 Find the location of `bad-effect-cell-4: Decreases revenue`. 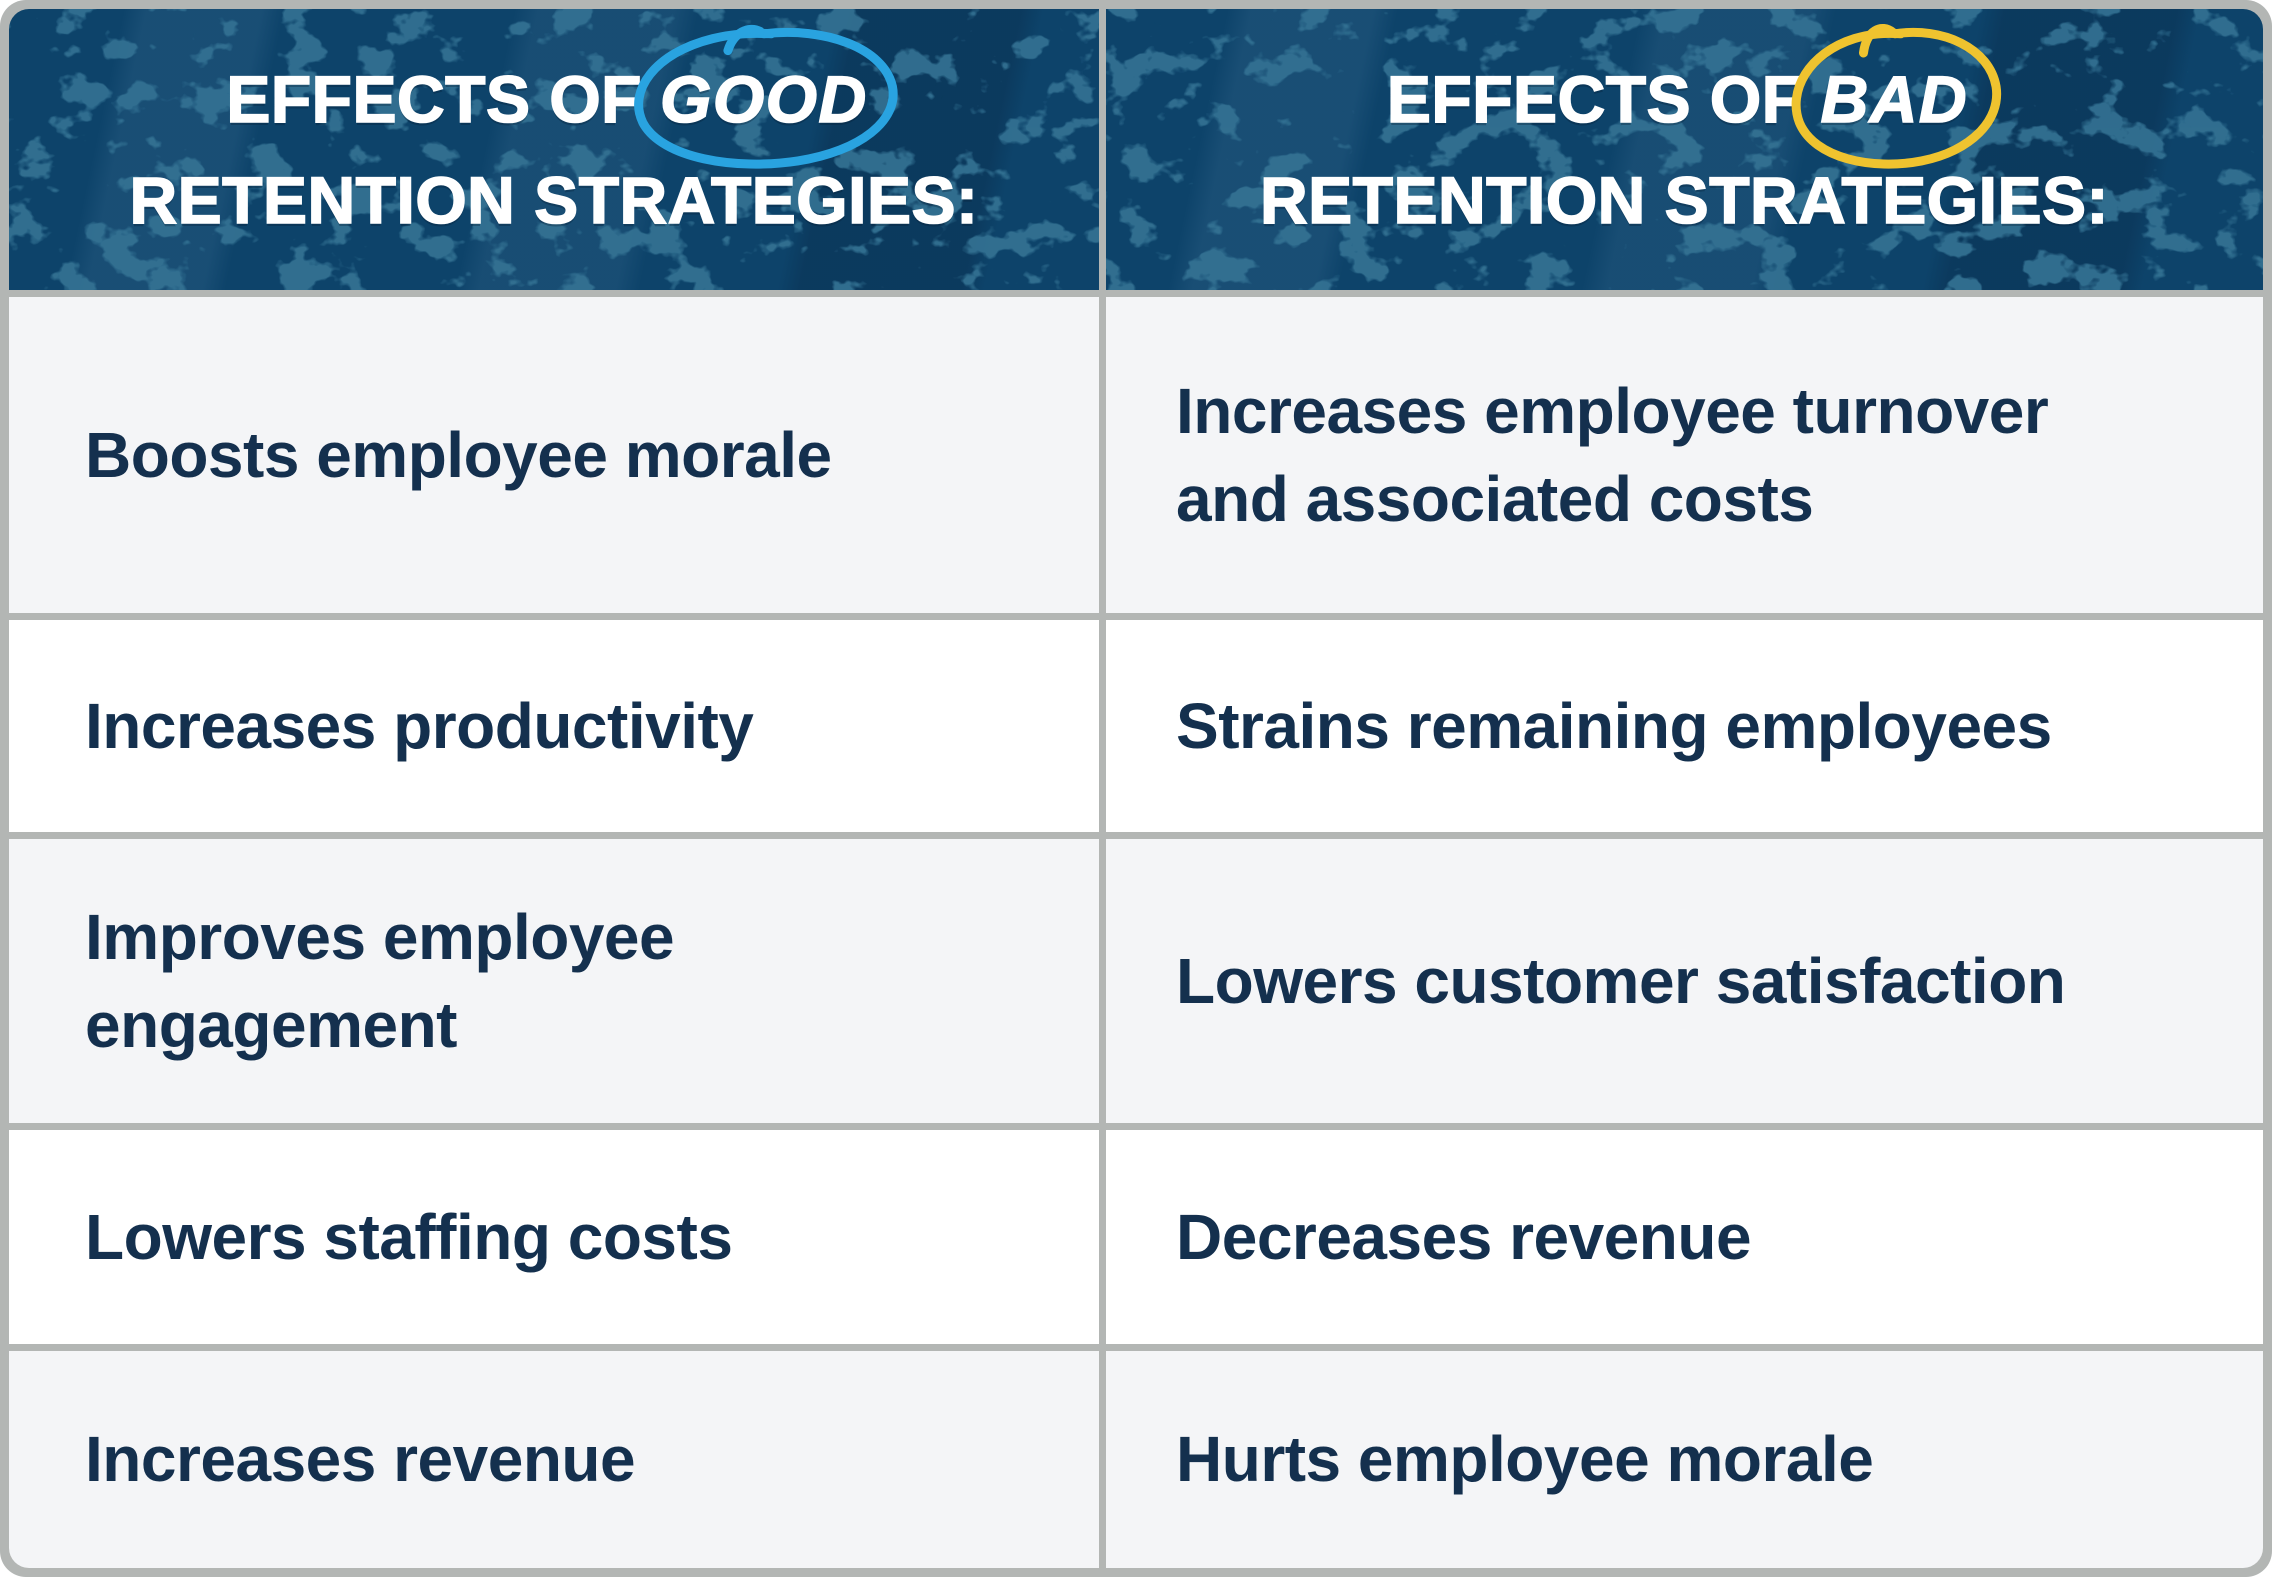

bad-effect-cell-4: Decreases revenue is located at coordinates (1684, 1237).